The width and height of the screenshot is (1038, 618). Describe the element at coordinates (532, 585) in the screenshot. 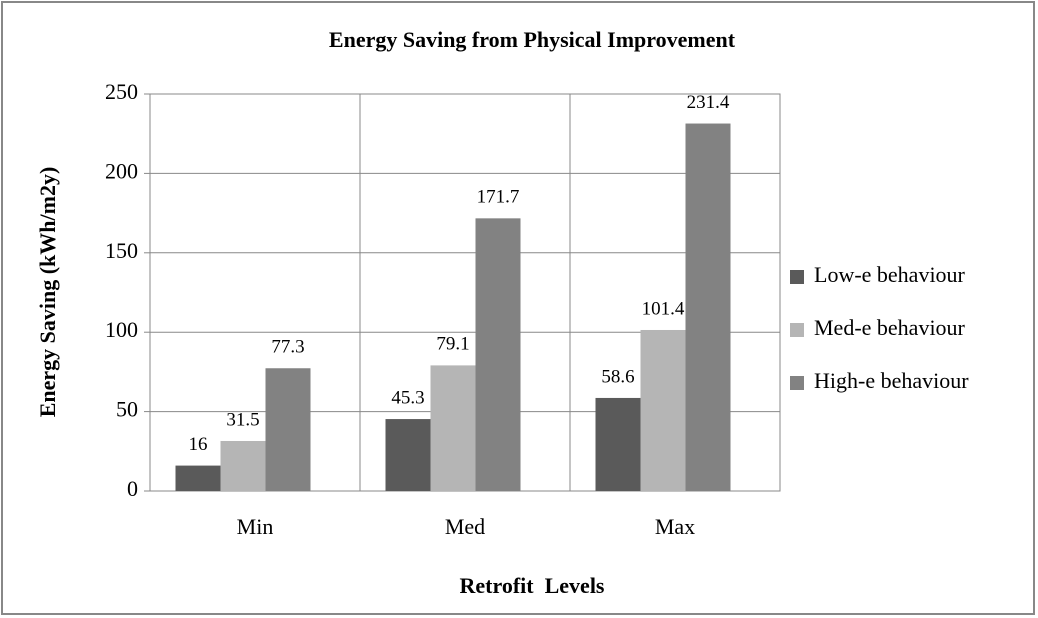

I see `x-axis-title: Retrofit Levels` at that location.